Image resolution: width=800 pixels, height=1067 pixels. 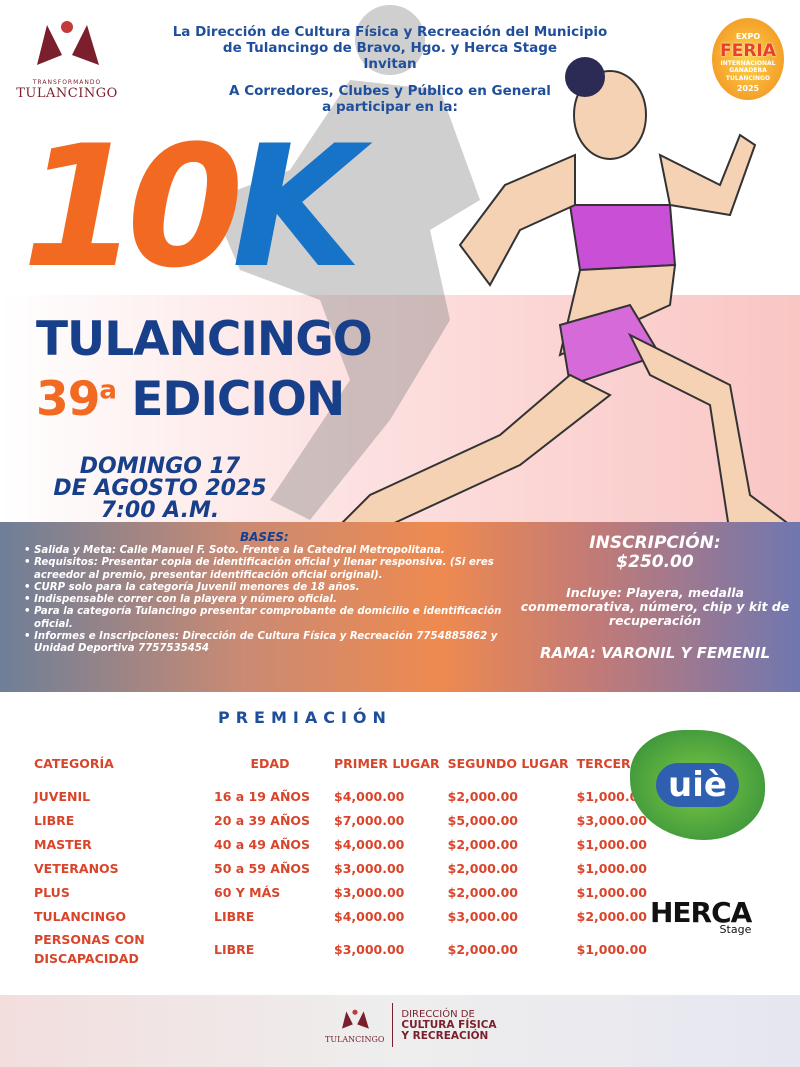 I want to click on footer, so click(x=400, y=1031).